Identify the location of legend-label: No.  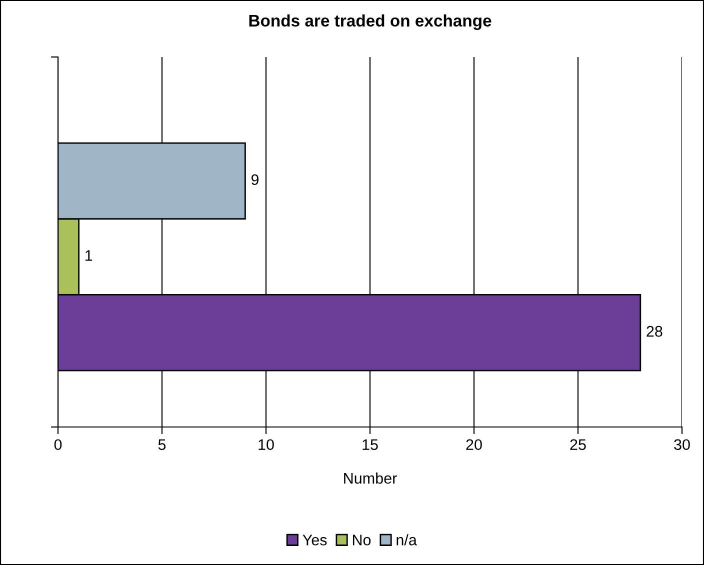
(361, 540).